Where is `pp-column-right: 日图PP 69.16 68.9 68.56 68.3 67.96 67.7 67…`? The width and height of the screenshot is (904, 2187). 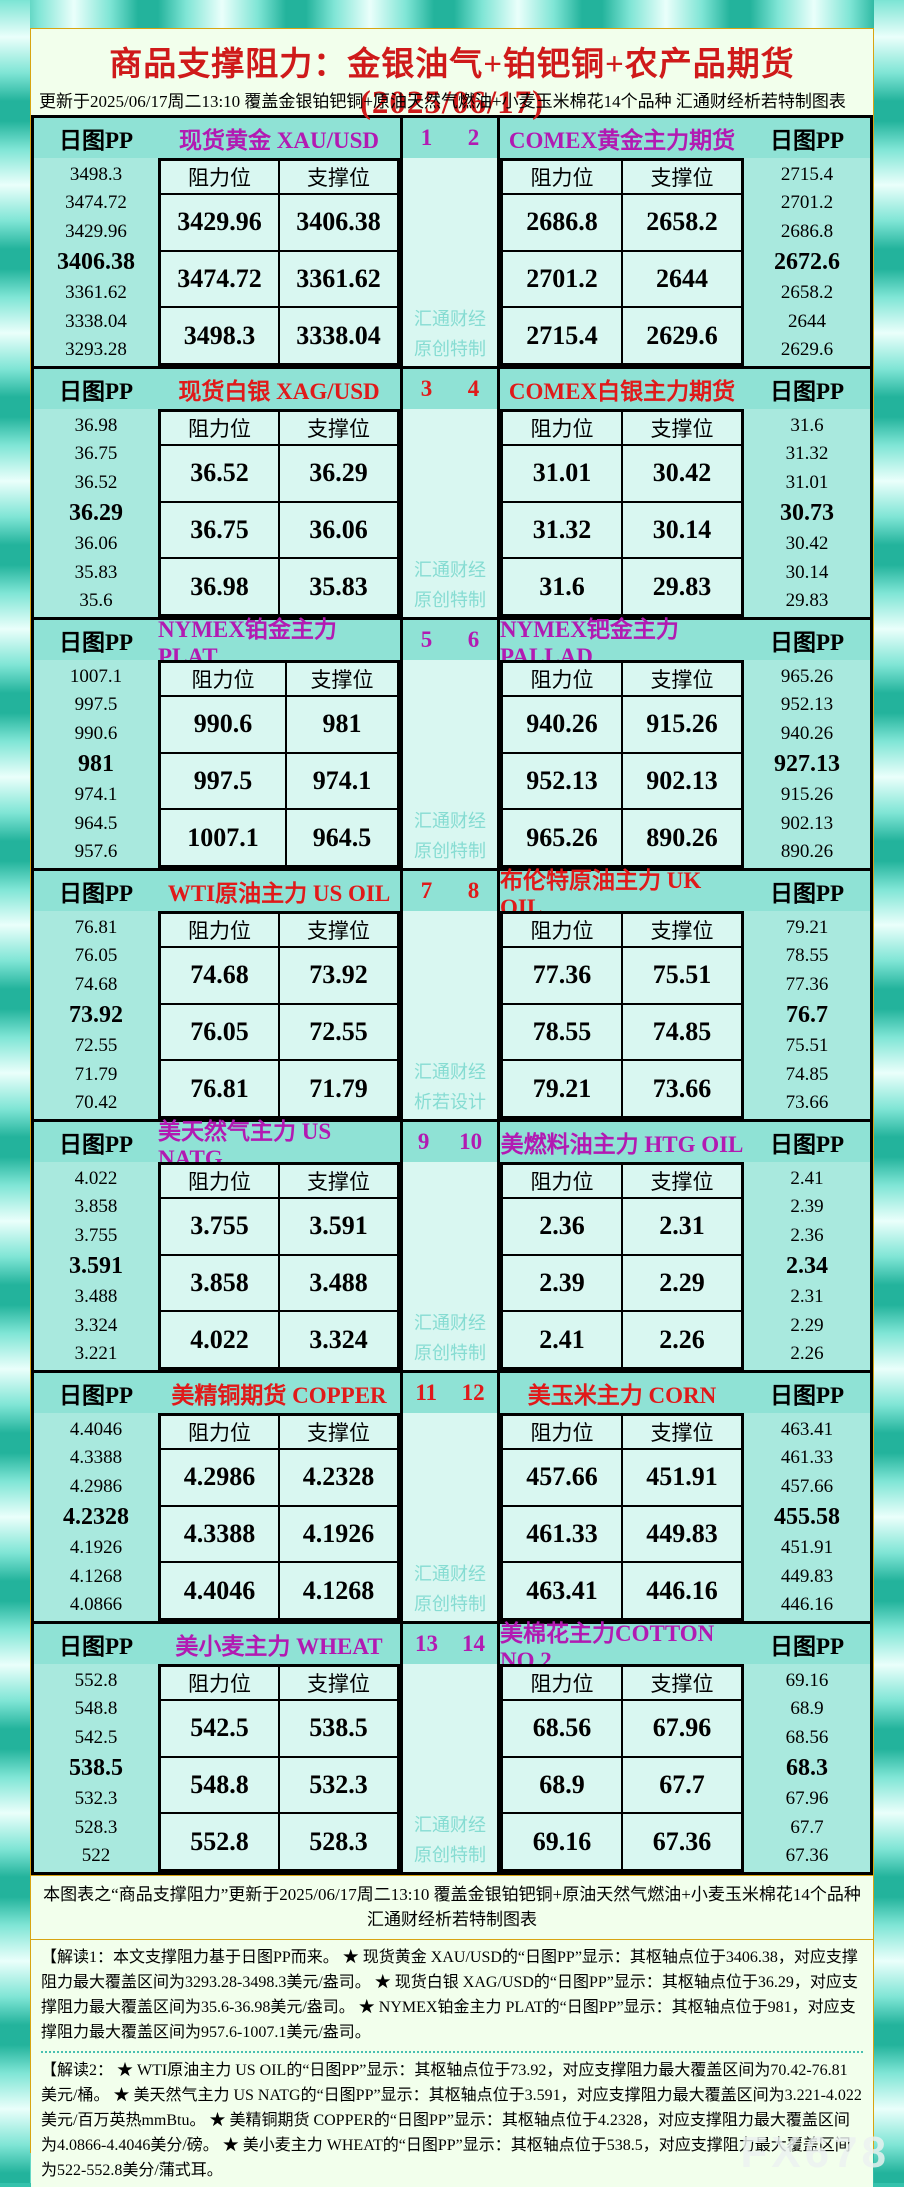 pp-column-right: 日图PP 69.16 68.9 68.56 68.3 67.96 67.7 67… is located at coordinates (807, 1748).